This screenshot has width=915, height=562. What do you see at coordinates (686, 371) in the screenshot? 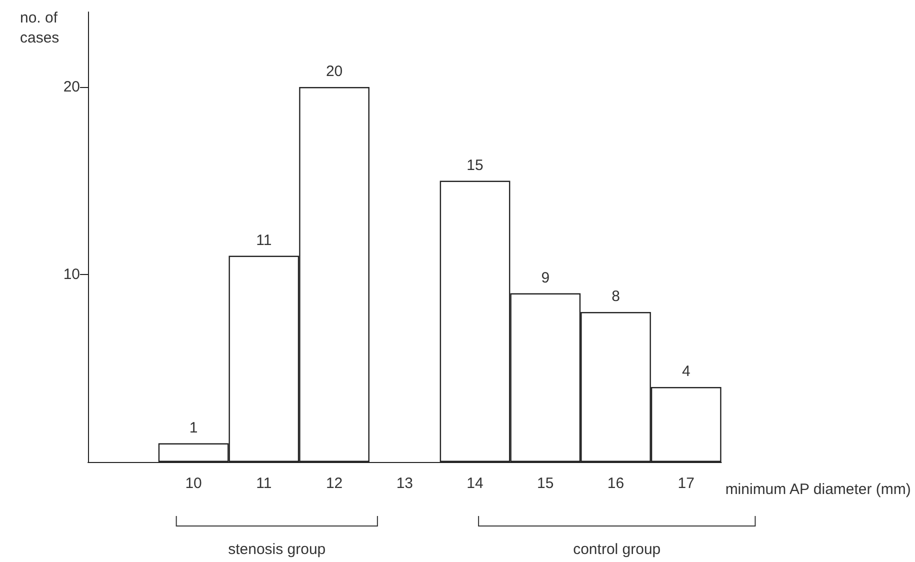
I see `data-label: 4` at bounding box center [686, 371].